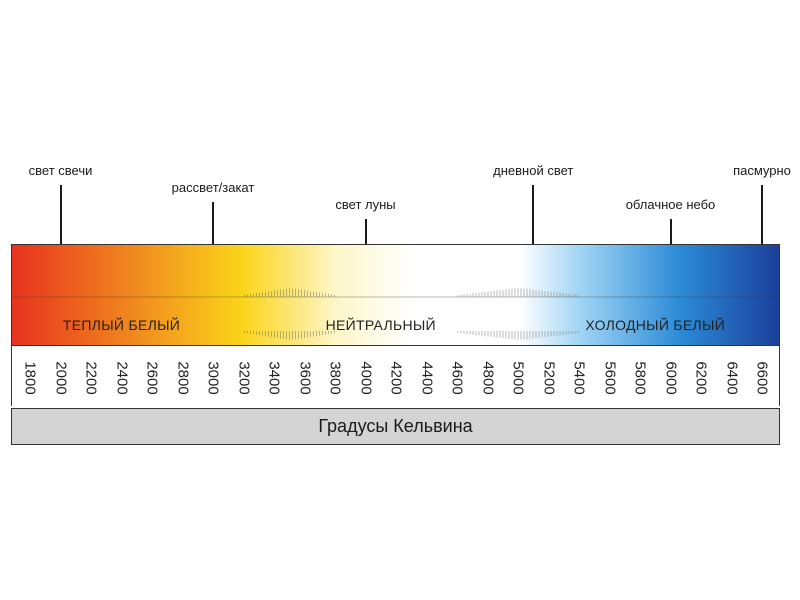  Describe the element at coordinates (380, 325) in the screenshot. I see `zone-label: НЕЙТРАЛЬНЫЙ` at that location.